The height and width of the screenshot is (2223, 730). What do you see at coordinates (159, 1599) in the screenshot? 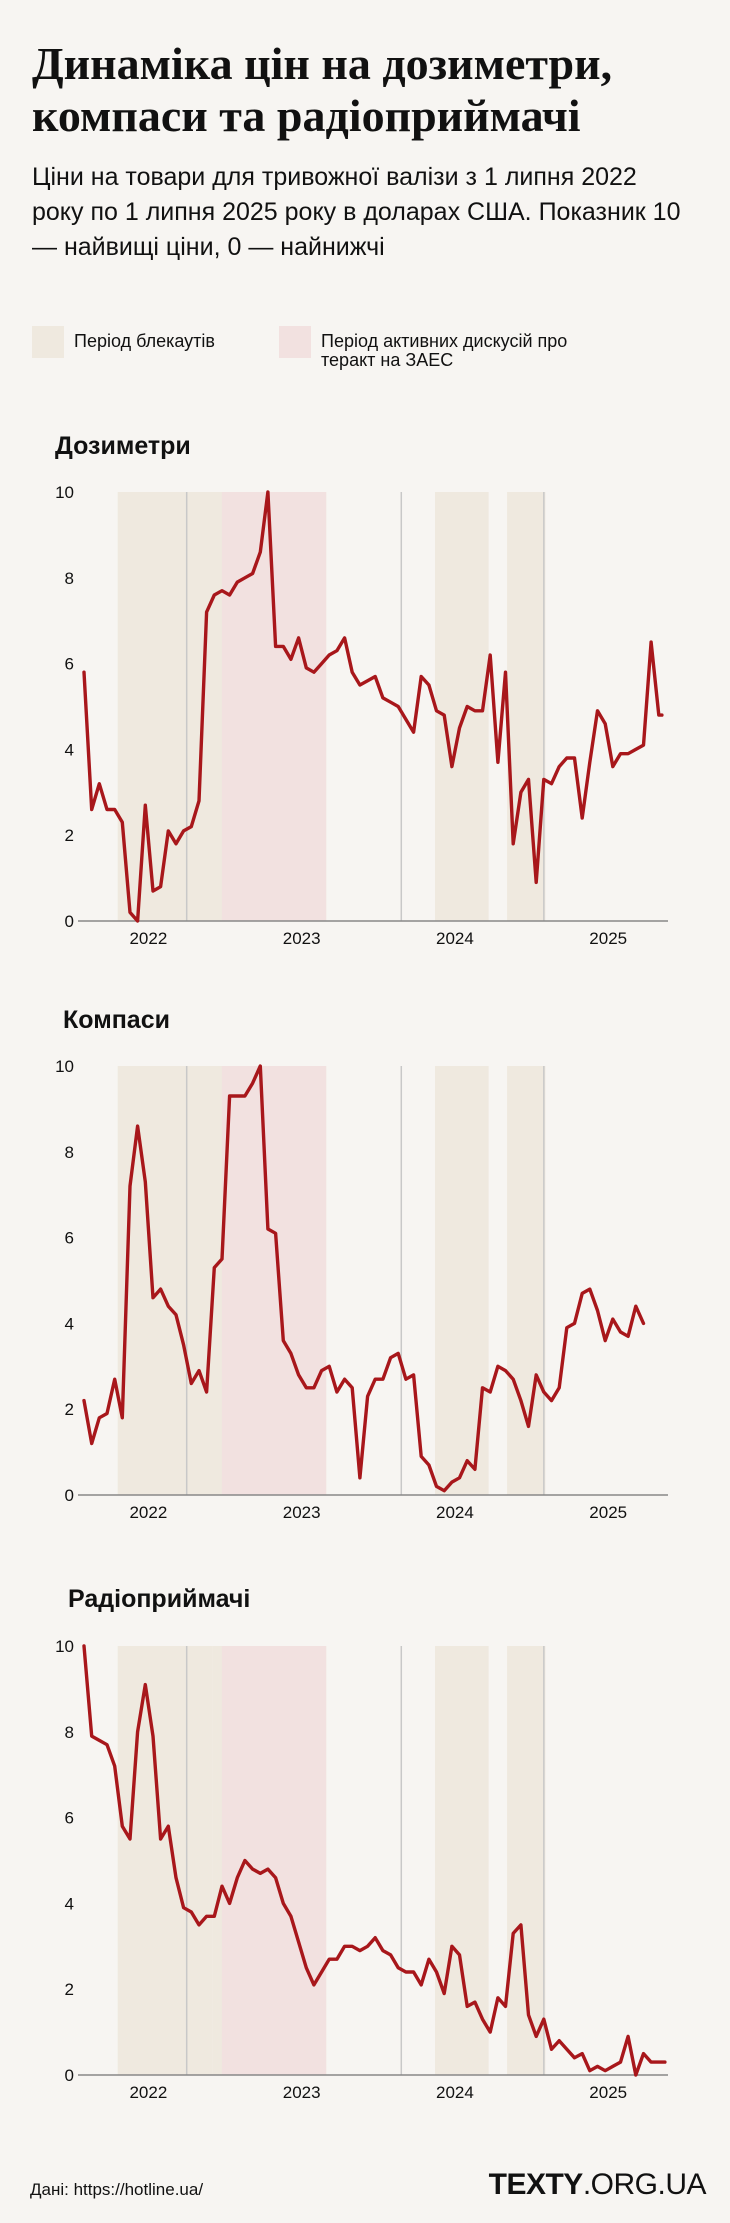
I see `chart-title-radios: Радіоприймачі` at bounding box center [159, 1599].